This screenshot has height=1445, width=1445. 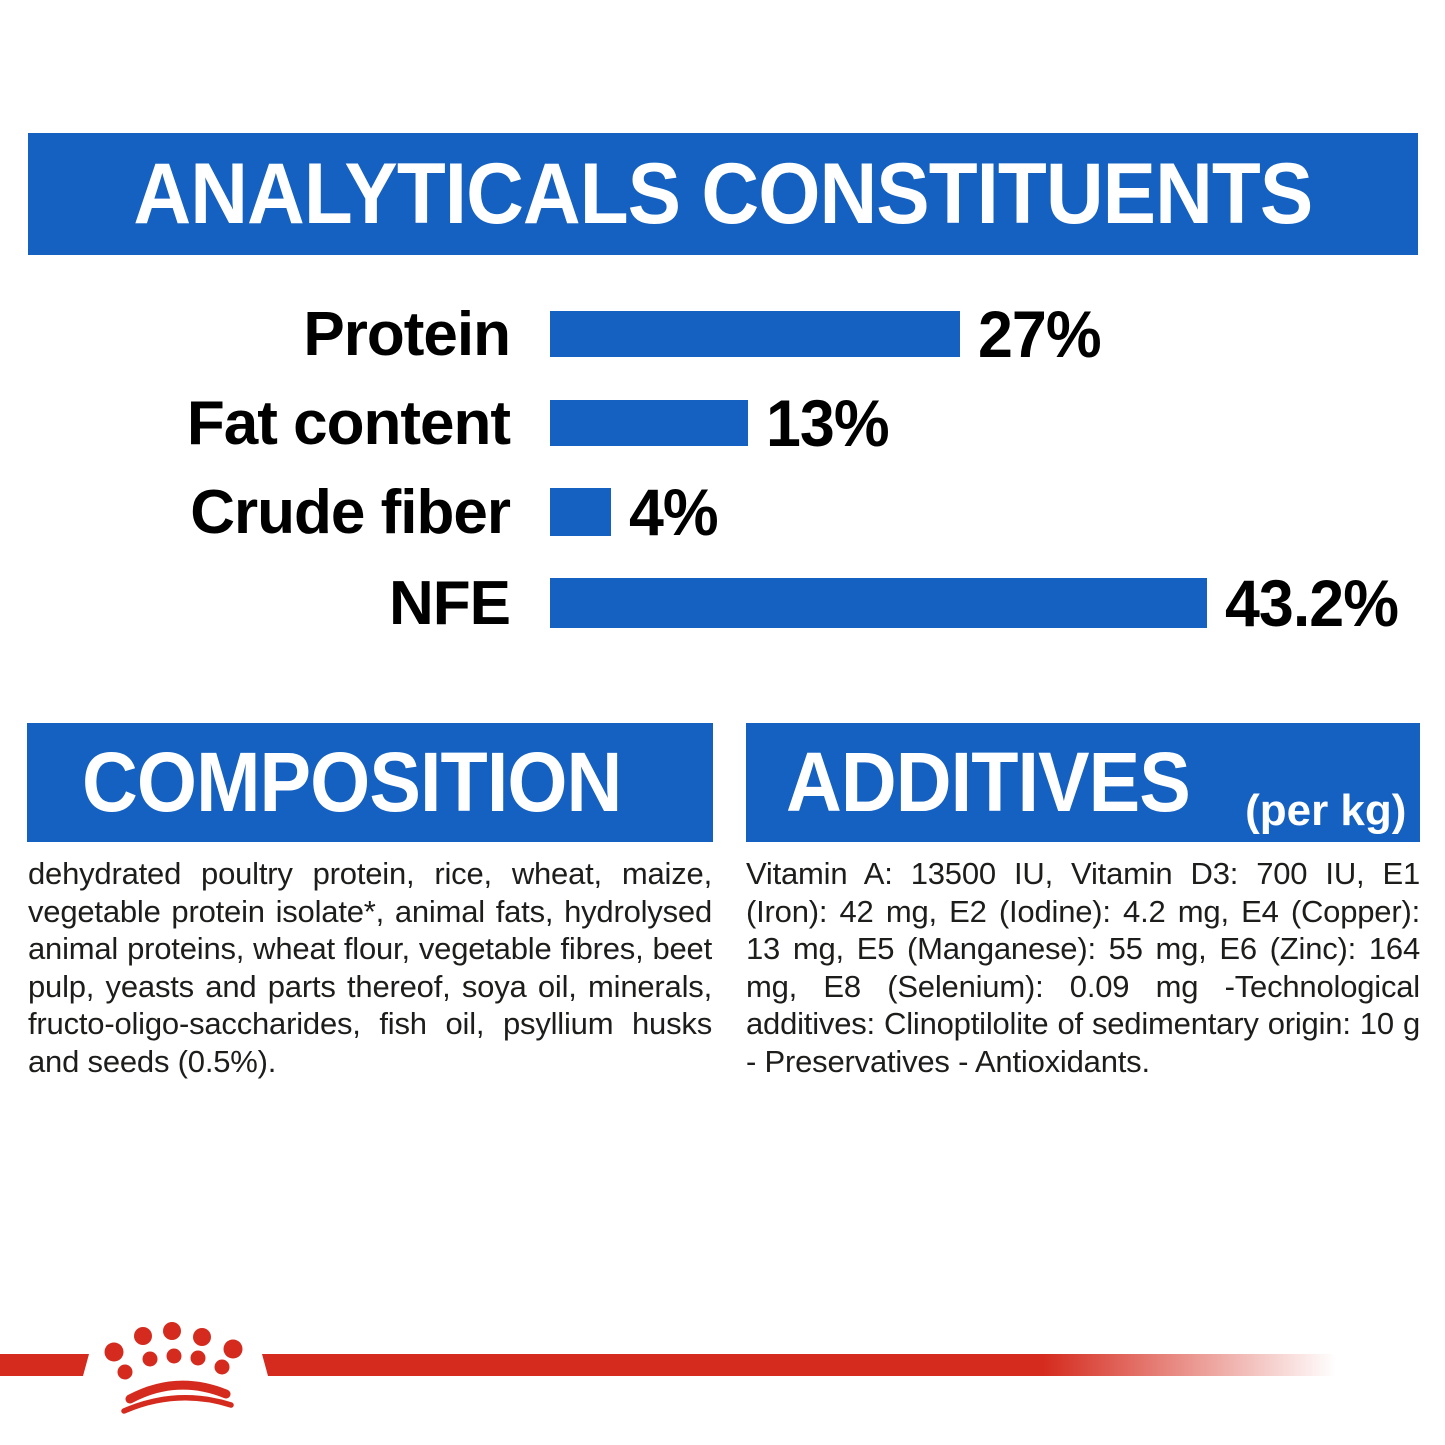 What do you see at coordinates (828, 423) in the screenshot?
I see `chart-value: 13%` at bounding box center [828, 423].